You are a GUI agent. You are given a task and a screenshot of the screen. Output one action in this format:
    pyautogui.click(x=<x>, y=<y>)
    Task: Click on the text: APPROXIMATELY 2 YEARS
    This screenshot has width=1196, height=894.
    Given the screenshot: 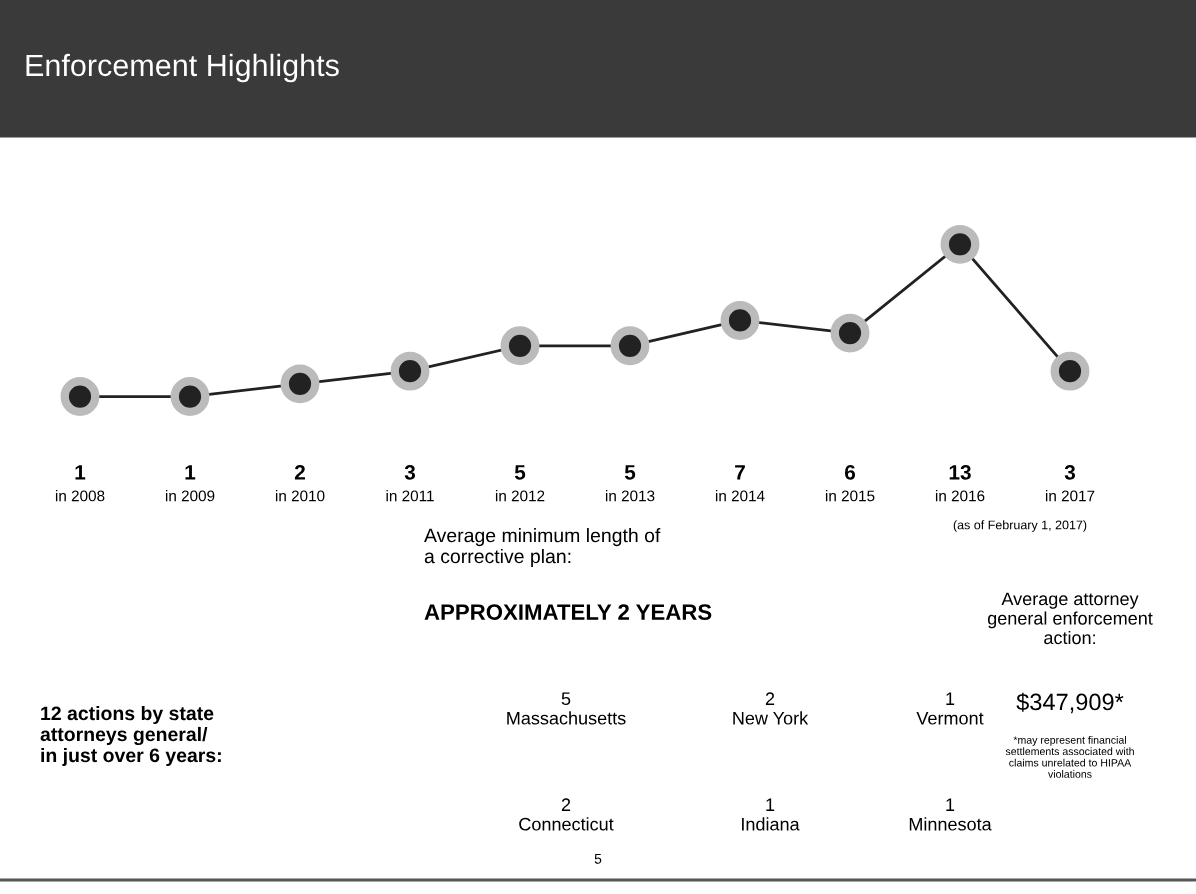 What is the action you would take?
    pyautogui.click(x=568, y=612)
    